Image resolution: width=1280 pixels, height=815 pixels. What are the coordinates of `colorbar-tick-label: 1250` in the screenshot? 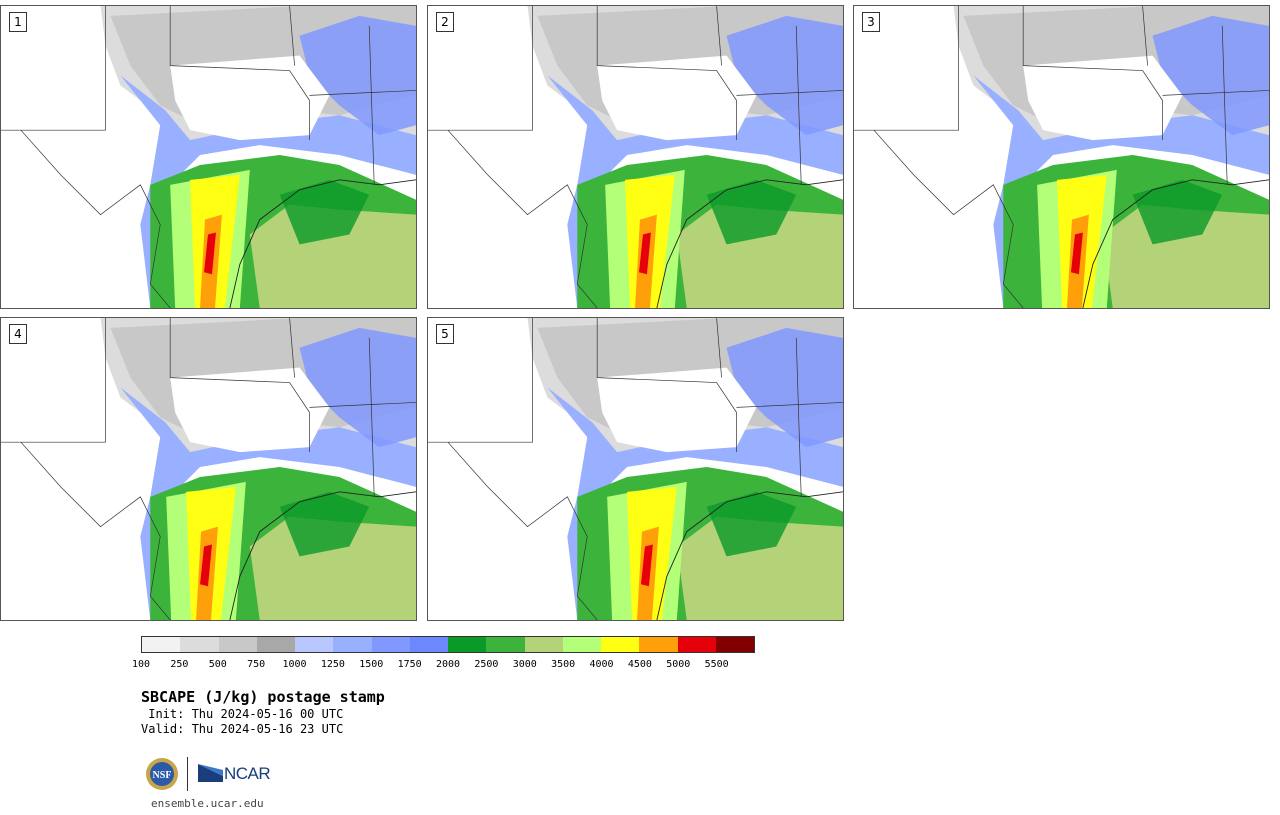 It's located at (332, 664).